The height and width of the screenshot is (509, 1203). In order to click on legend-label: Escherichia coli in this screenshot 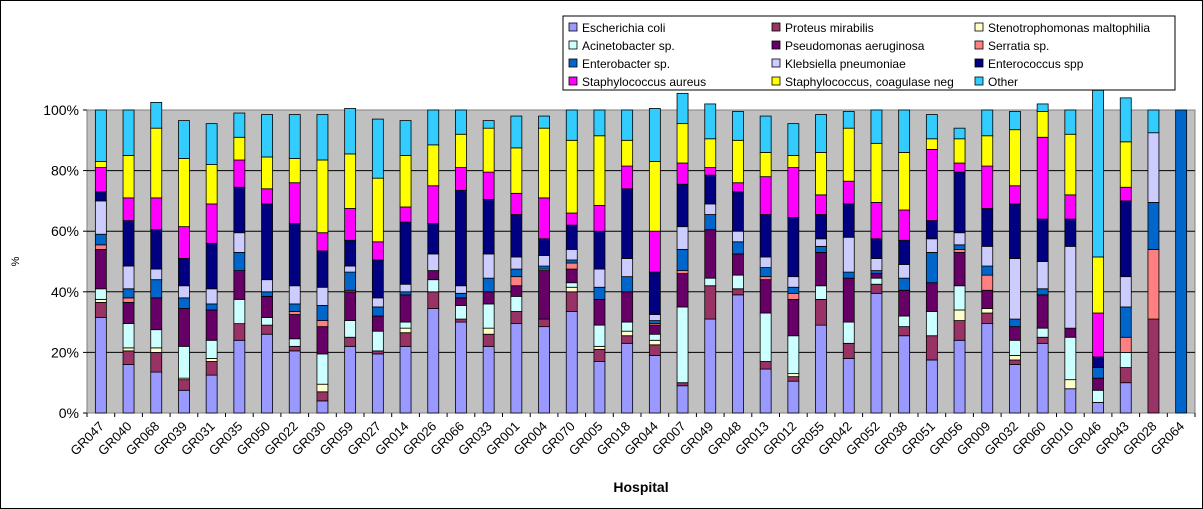, I will do `click(623, 28)`.